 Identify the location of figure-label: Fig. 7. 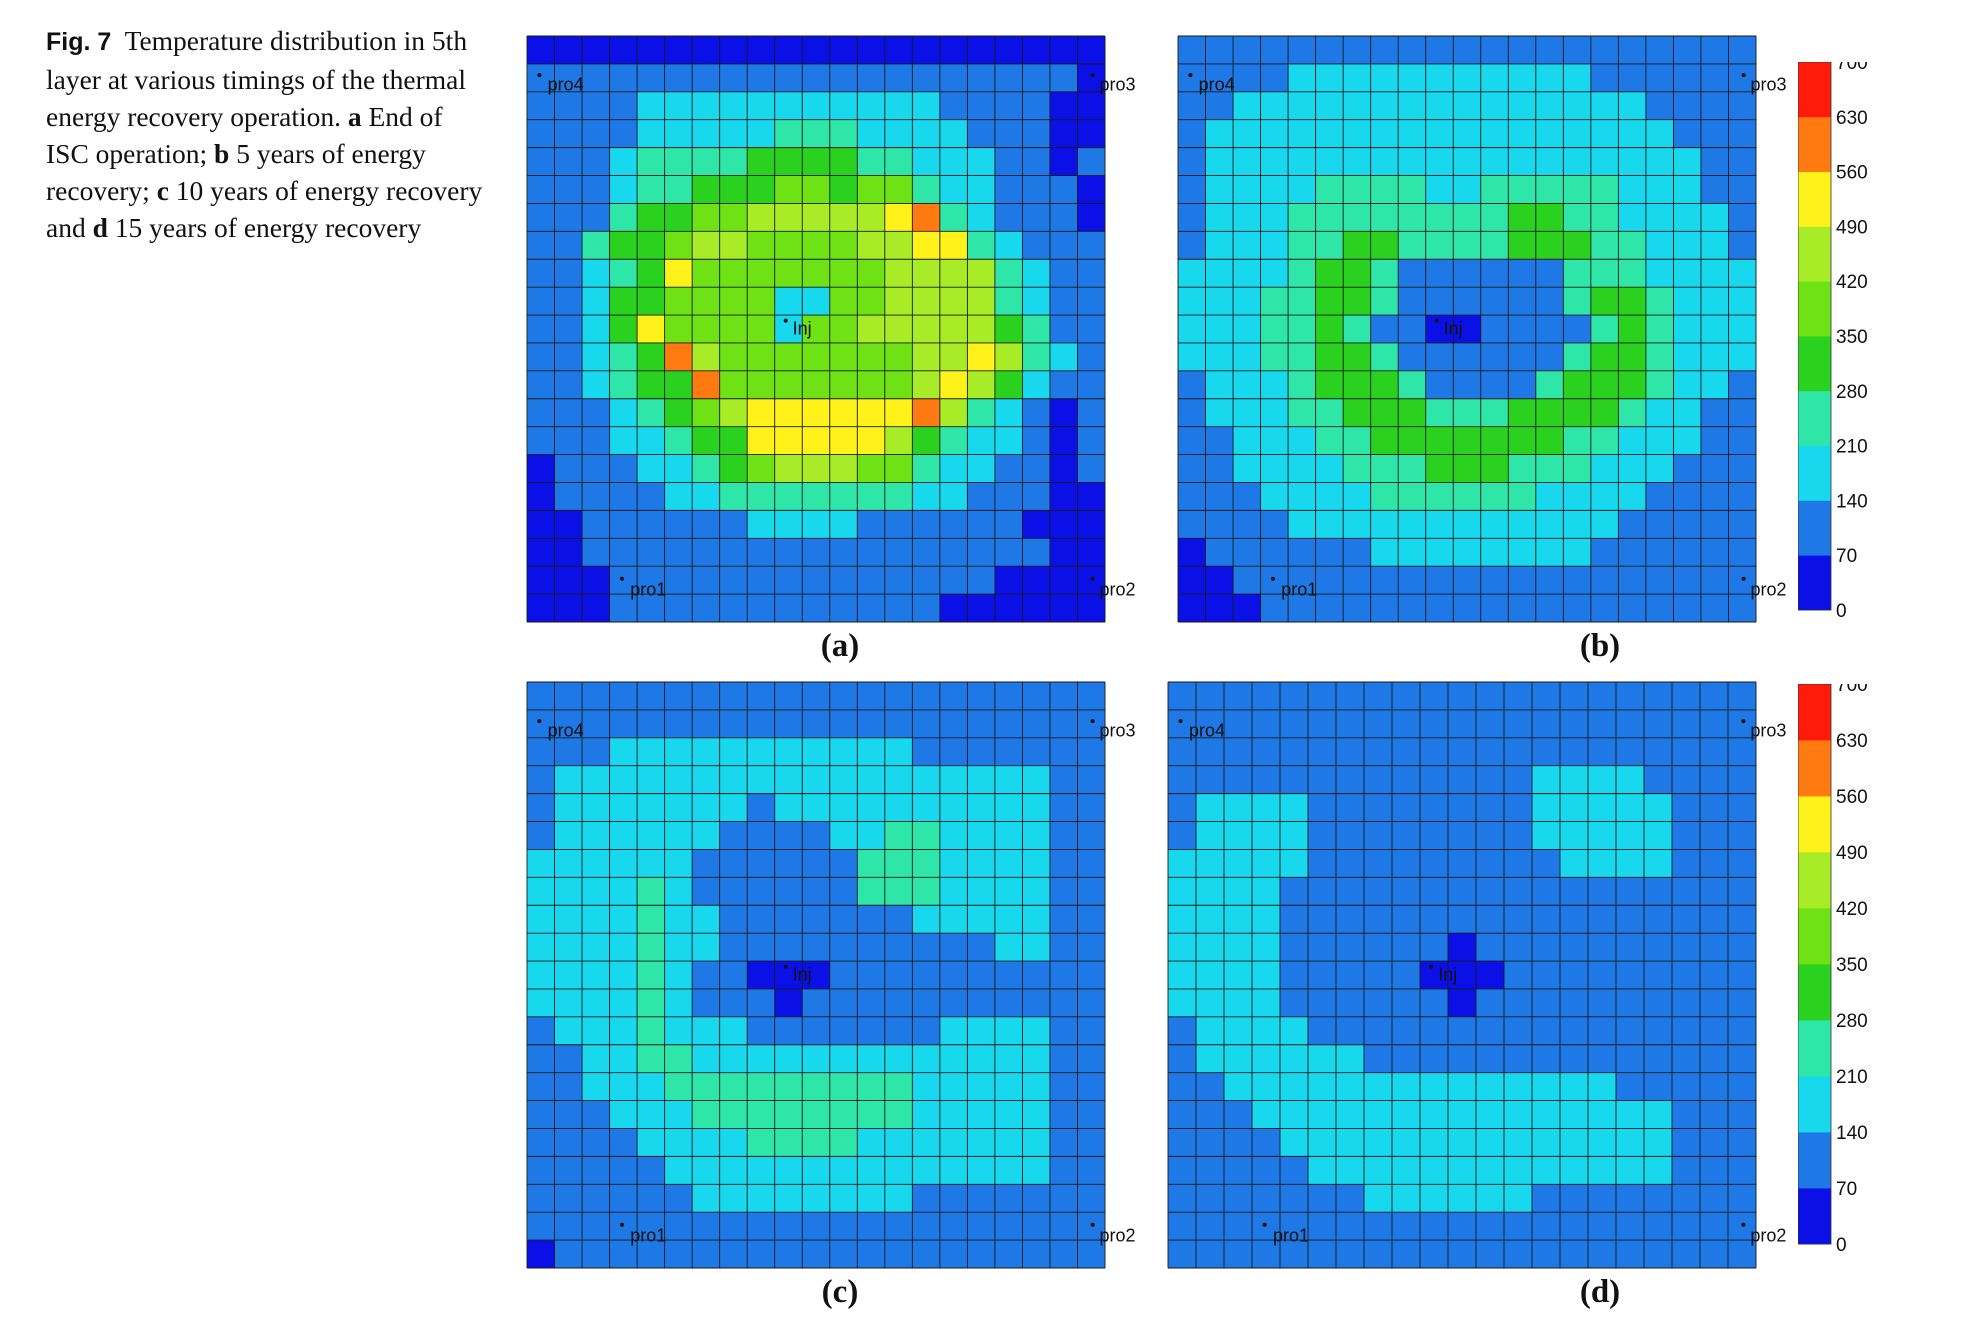
(79, 42).